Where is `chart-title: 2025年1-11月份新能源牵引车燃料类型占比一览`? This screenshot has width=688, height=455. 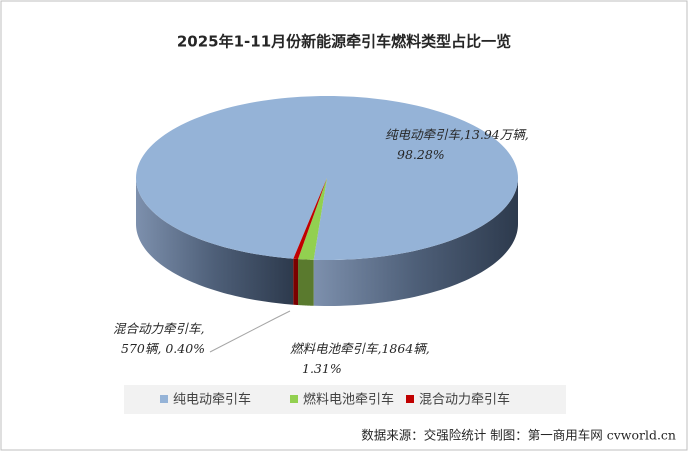
chart-title: 2025年1-11月份新能源牵引车燃料类型占比一览 is located at coordinates (344, 42).